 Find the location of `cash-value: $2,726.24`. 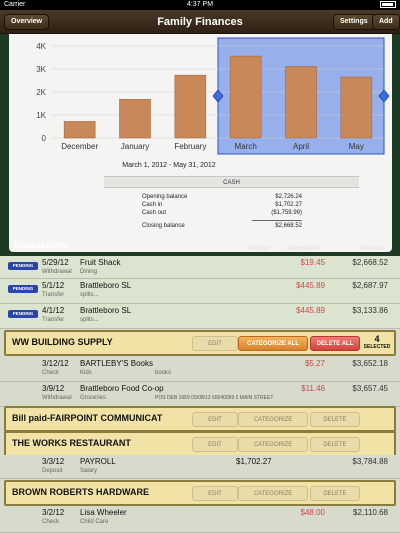

cash-value: $2,726.24 is located at coordinates (288, 197).